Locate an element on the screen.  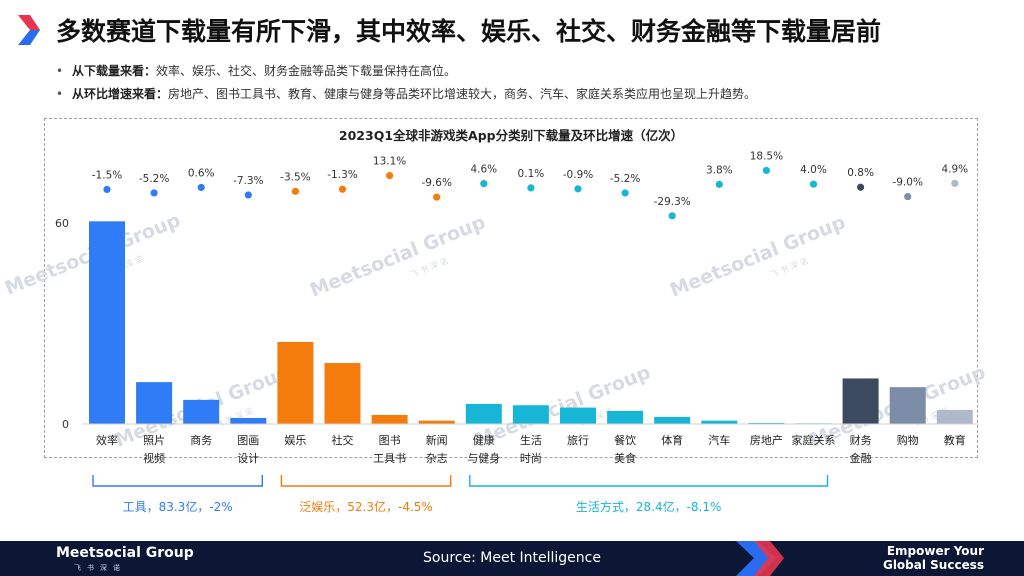
category-label: 汽车 is located at coordinates (719, 440).